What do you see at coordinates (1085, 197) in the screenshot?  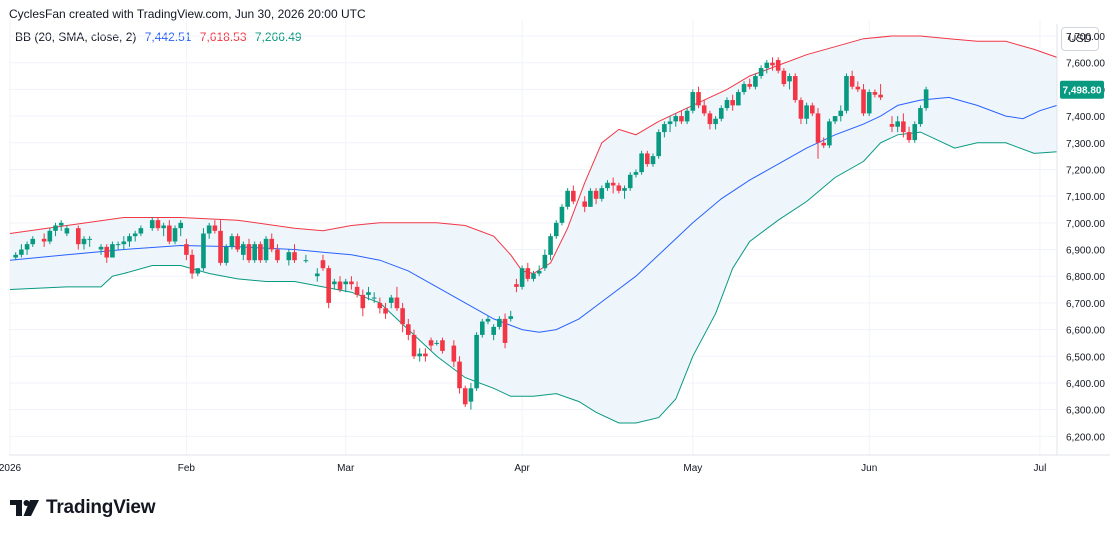 I see `price-tick-label: 7,100.00` at bounding box center [1085, 197].